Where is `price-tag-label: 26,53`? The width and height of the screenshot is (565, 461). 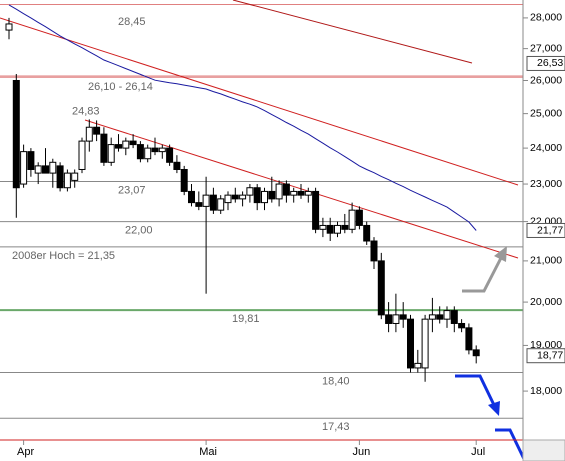
price-tag-label: 26,53 is located at coordinates (550, 63).